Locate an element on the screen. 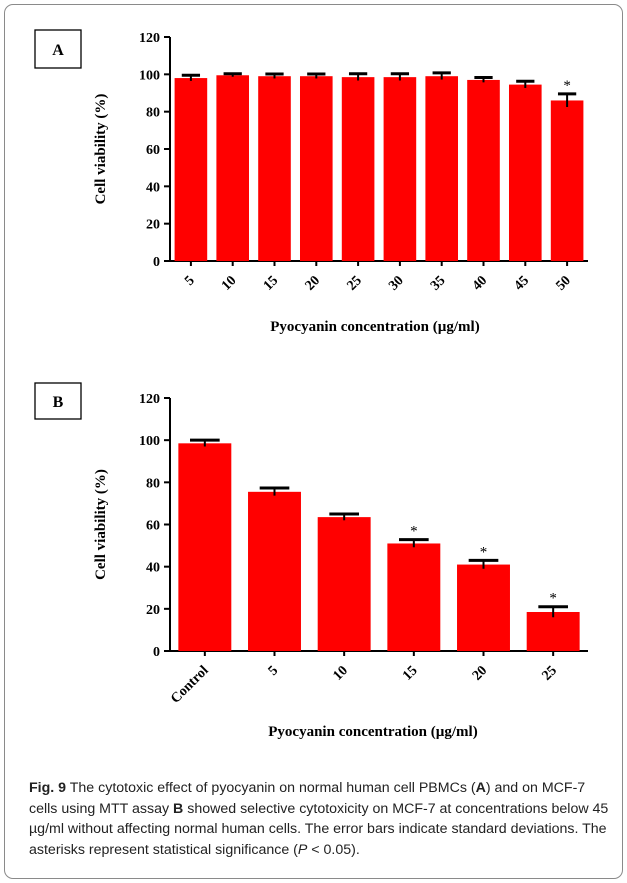 Image resolution: width=627 pixels, height=883 pixels. panel-b-y-tick-label-2: 40 is located at coordinates (153, 568).